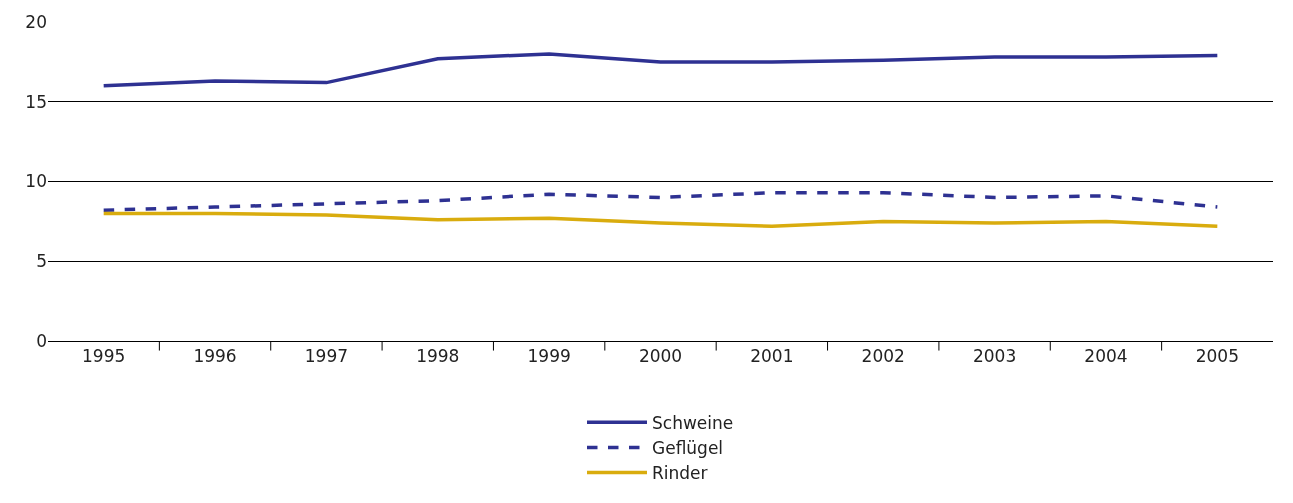  Describe the element at coordinates (36, 181) in the screenshot. I see `y-tick-label: 10` at that location.